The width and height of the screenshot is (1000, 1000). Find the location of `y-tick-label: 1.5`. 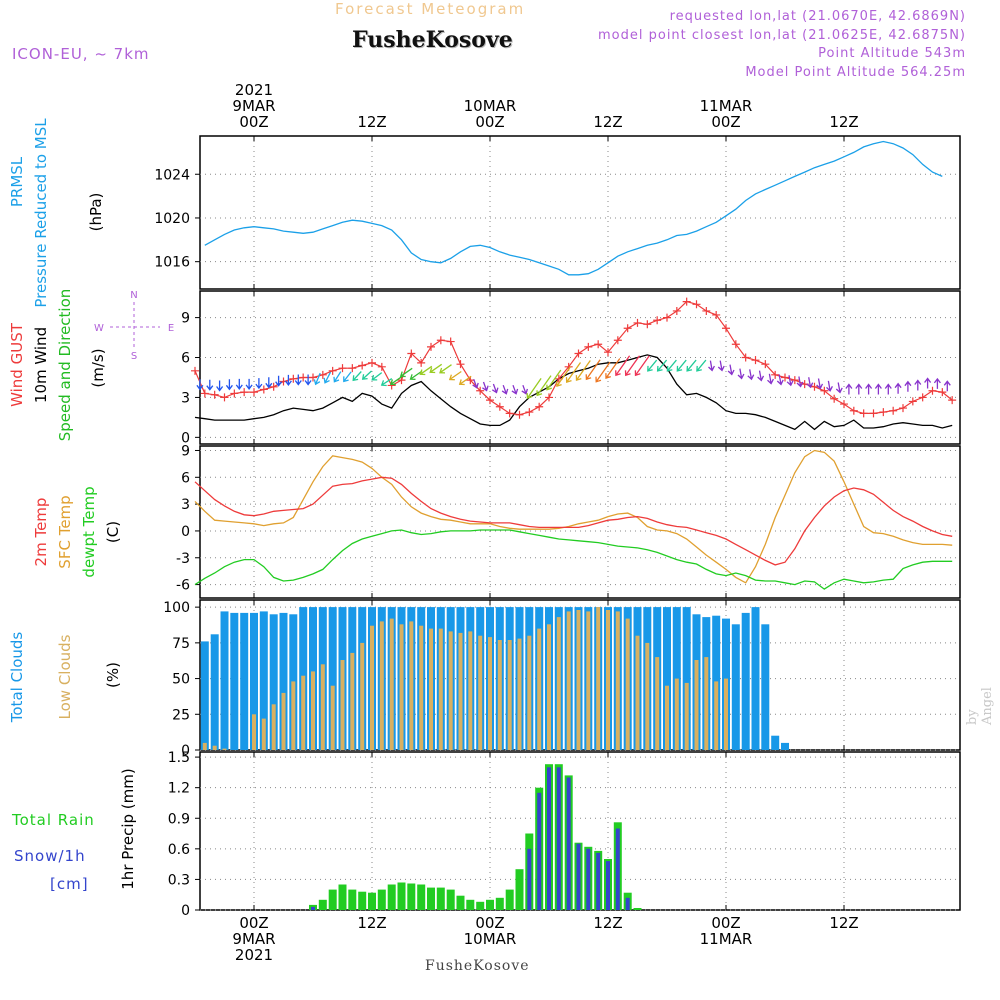

y-tick-label: 1.5 is located at coordinates (179, 758).